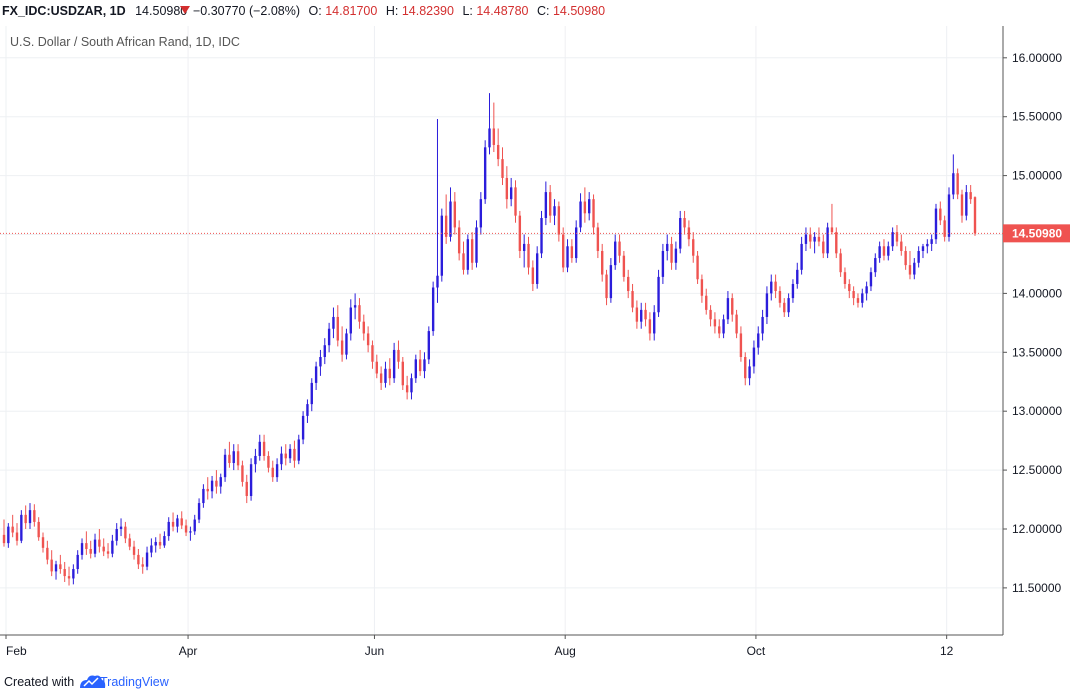  Describe the element at coordinates (351, 11) in the screenshot. I see `open-value: 14.81700` at that location.